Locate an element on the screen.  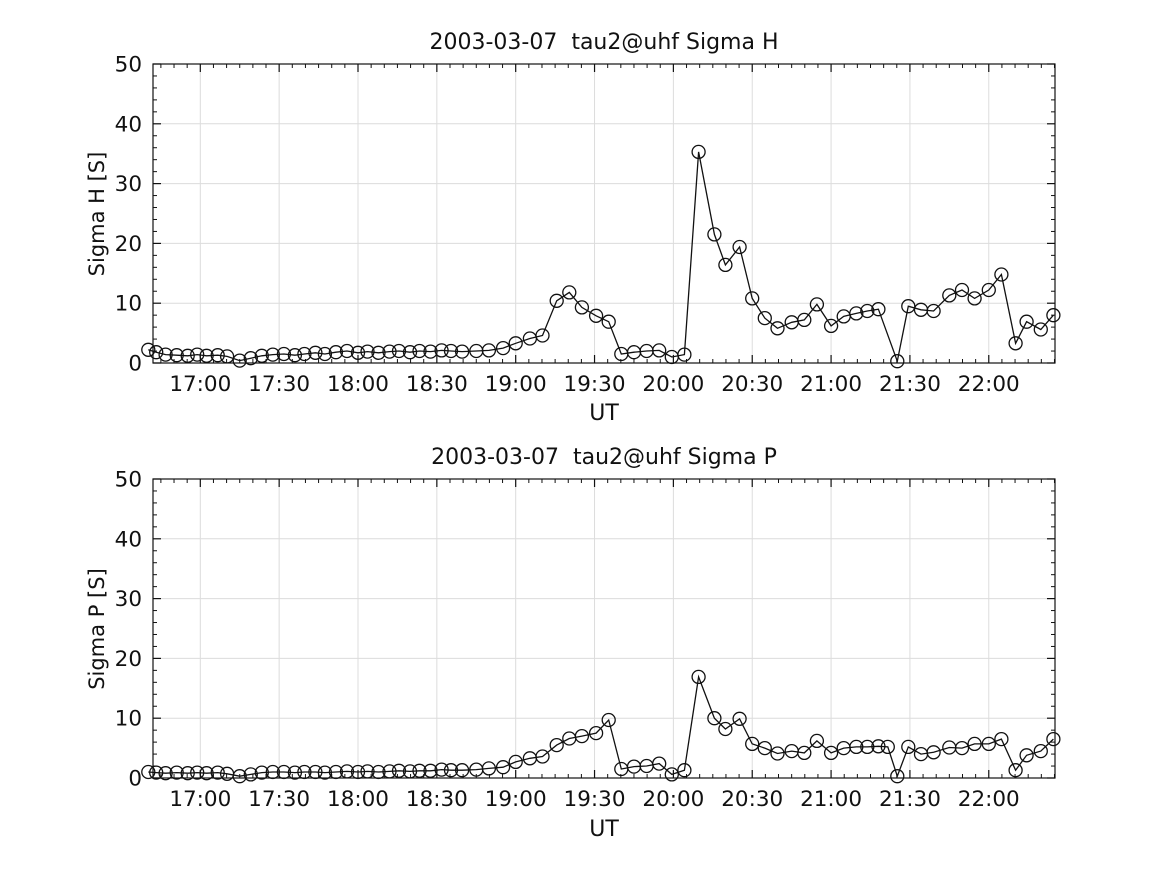
sigma-p-title: 2003-03-07 tau2@uhf Sigma P is located at coordinates (604, 457).